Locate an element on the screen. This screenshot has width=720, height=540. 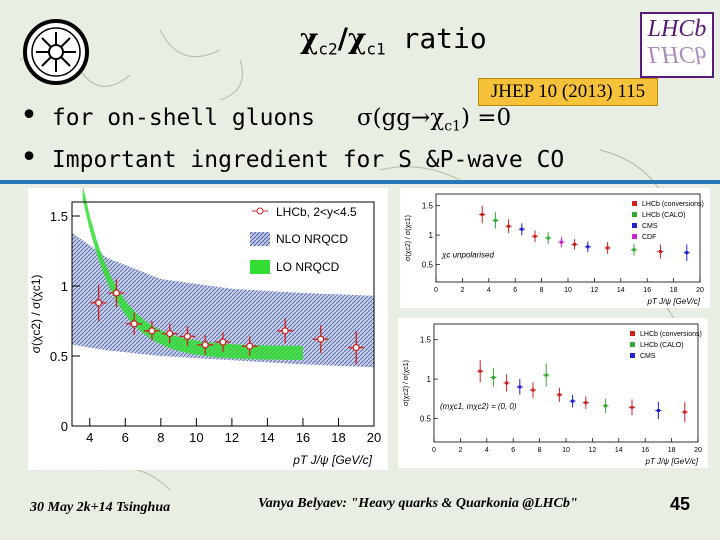
chart-annotation: (mχc1, mχc2) = (0, 0) is located at coordinates (478, 406).